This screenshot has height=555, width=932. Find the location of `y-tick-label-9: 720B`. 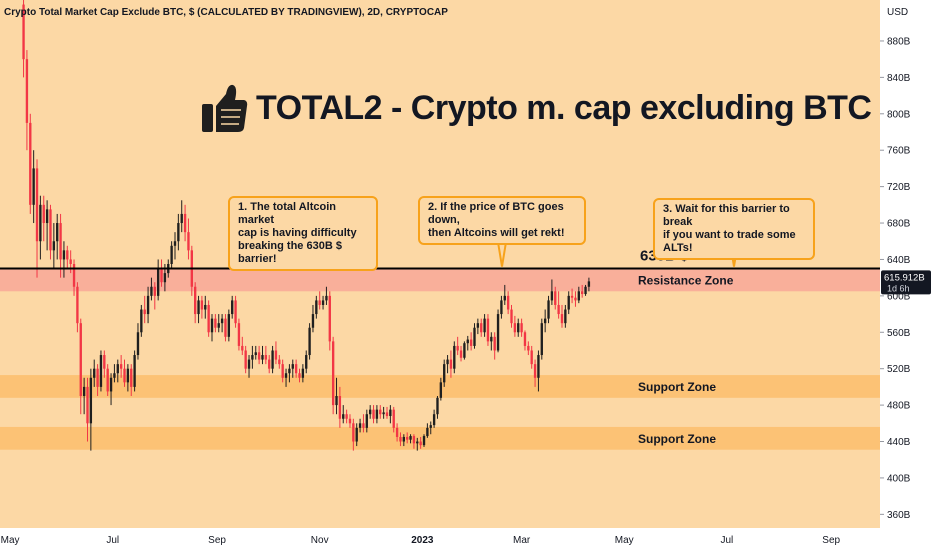

y-tick-label-9: 720B is located at coordinates (899, 187).